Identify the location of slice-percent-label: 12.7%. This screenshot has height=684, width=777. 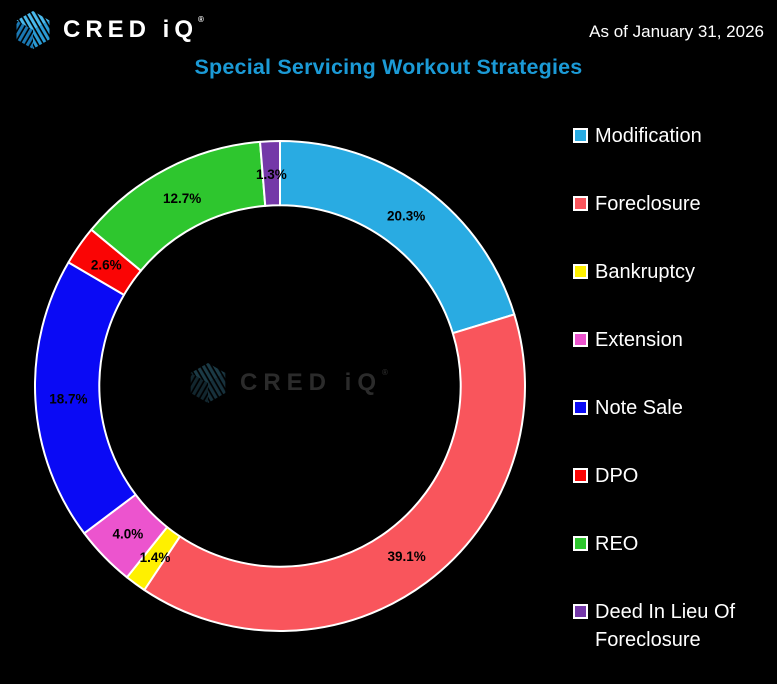
(182, 198).